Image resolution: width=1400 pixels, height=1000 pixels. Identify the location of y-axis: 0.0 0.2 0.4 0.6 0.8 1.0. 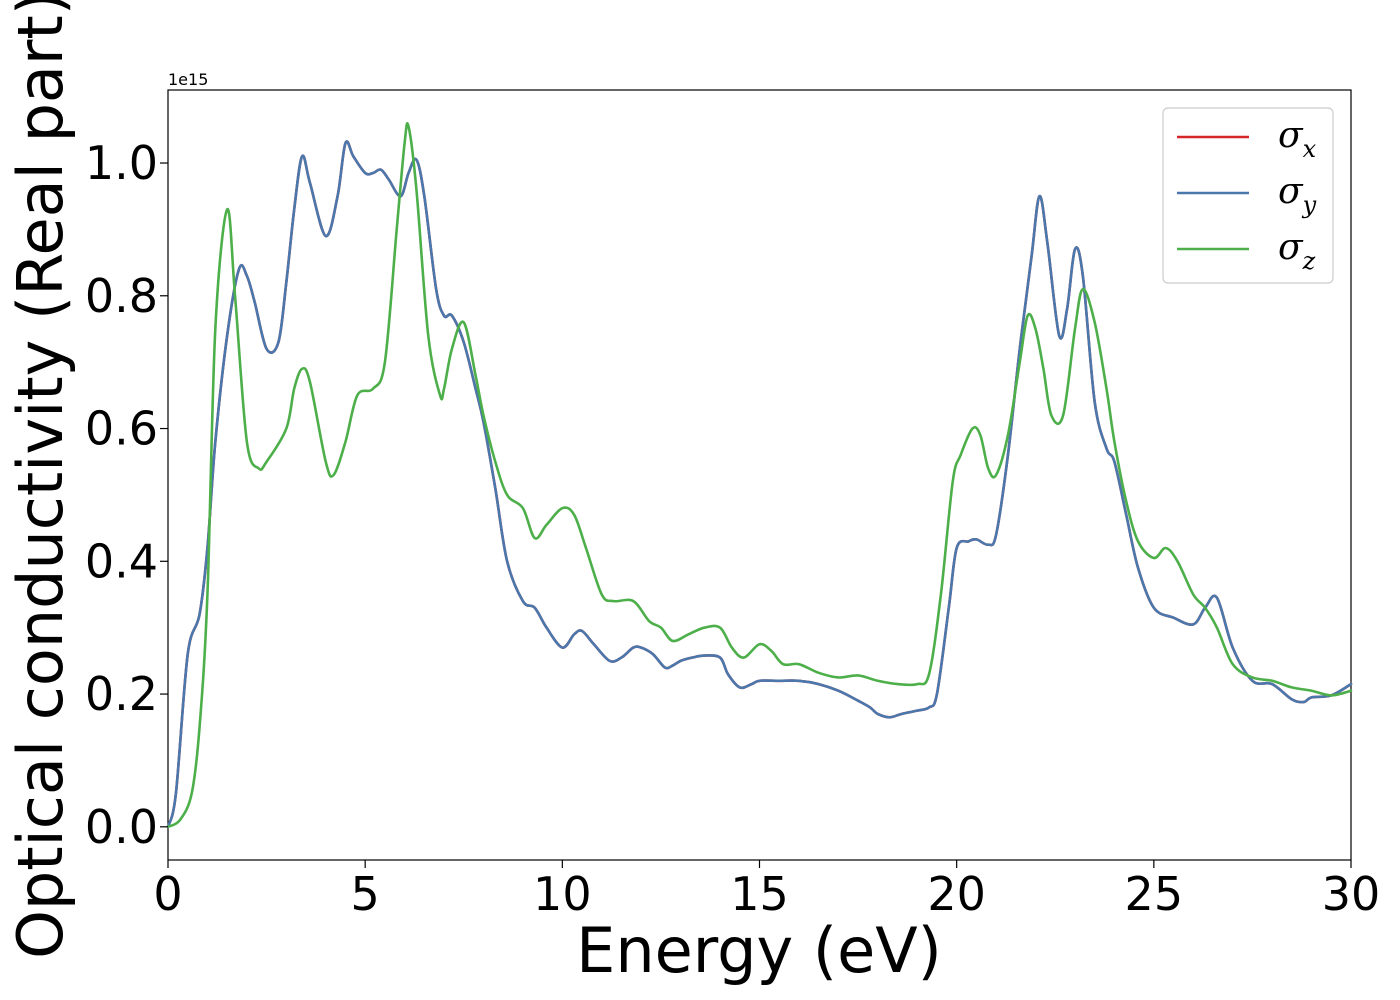
(126, 495).